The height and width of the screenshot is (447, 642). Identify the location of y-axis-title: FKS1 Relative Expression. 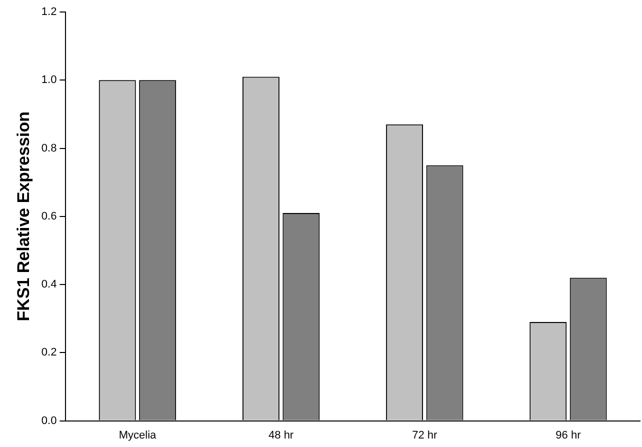
(23, 217).